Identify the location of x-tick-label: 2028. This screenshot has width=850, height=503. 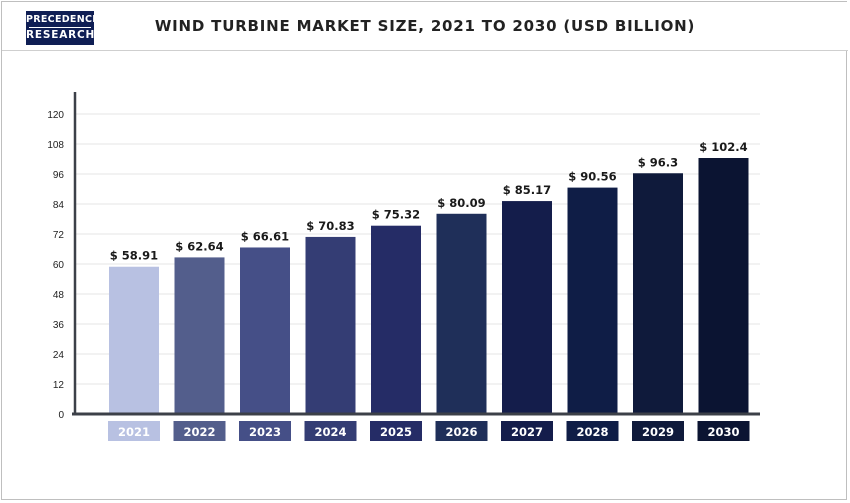
(592, 432).